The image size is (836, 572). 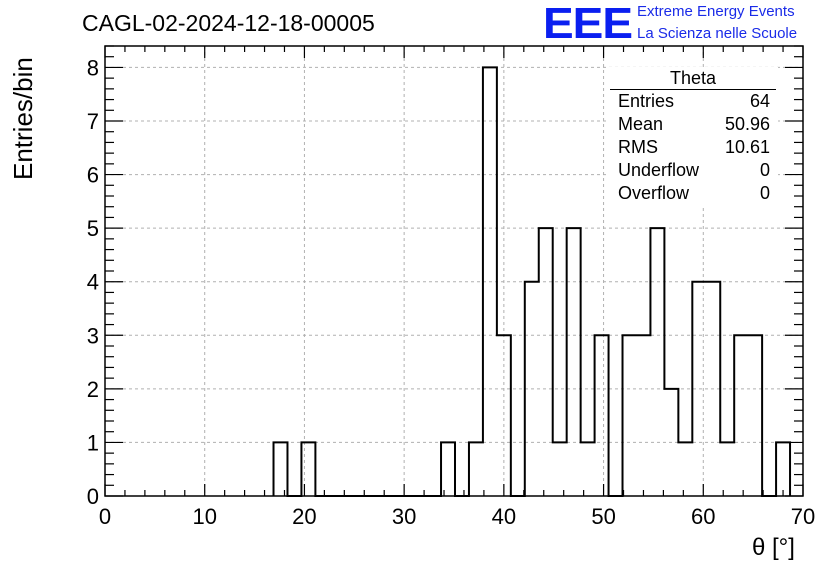 I want to click on stats-label: Mean, so click(x=641, y=124).